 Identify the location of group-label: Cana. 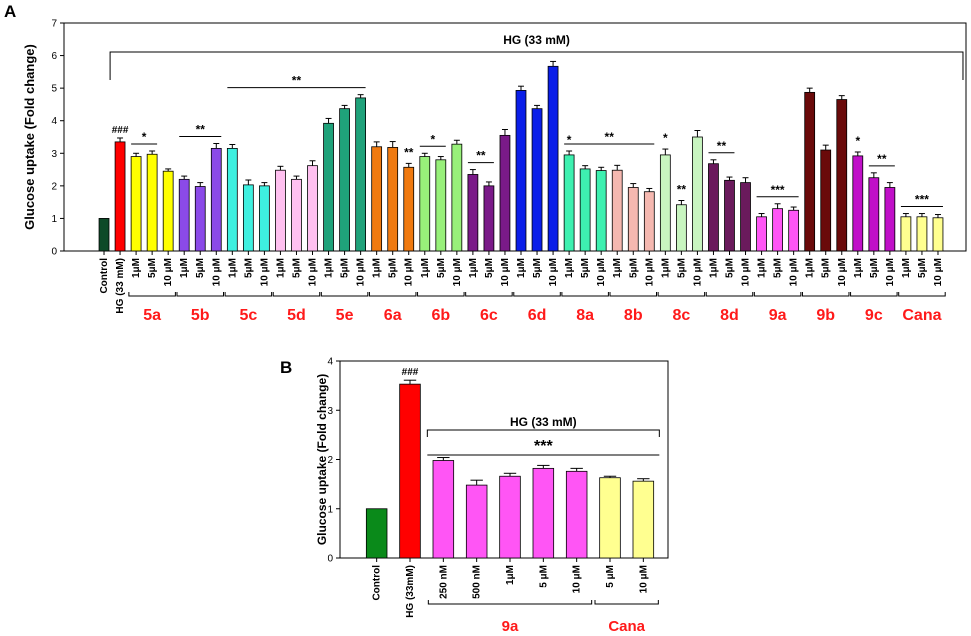
(921, 315).